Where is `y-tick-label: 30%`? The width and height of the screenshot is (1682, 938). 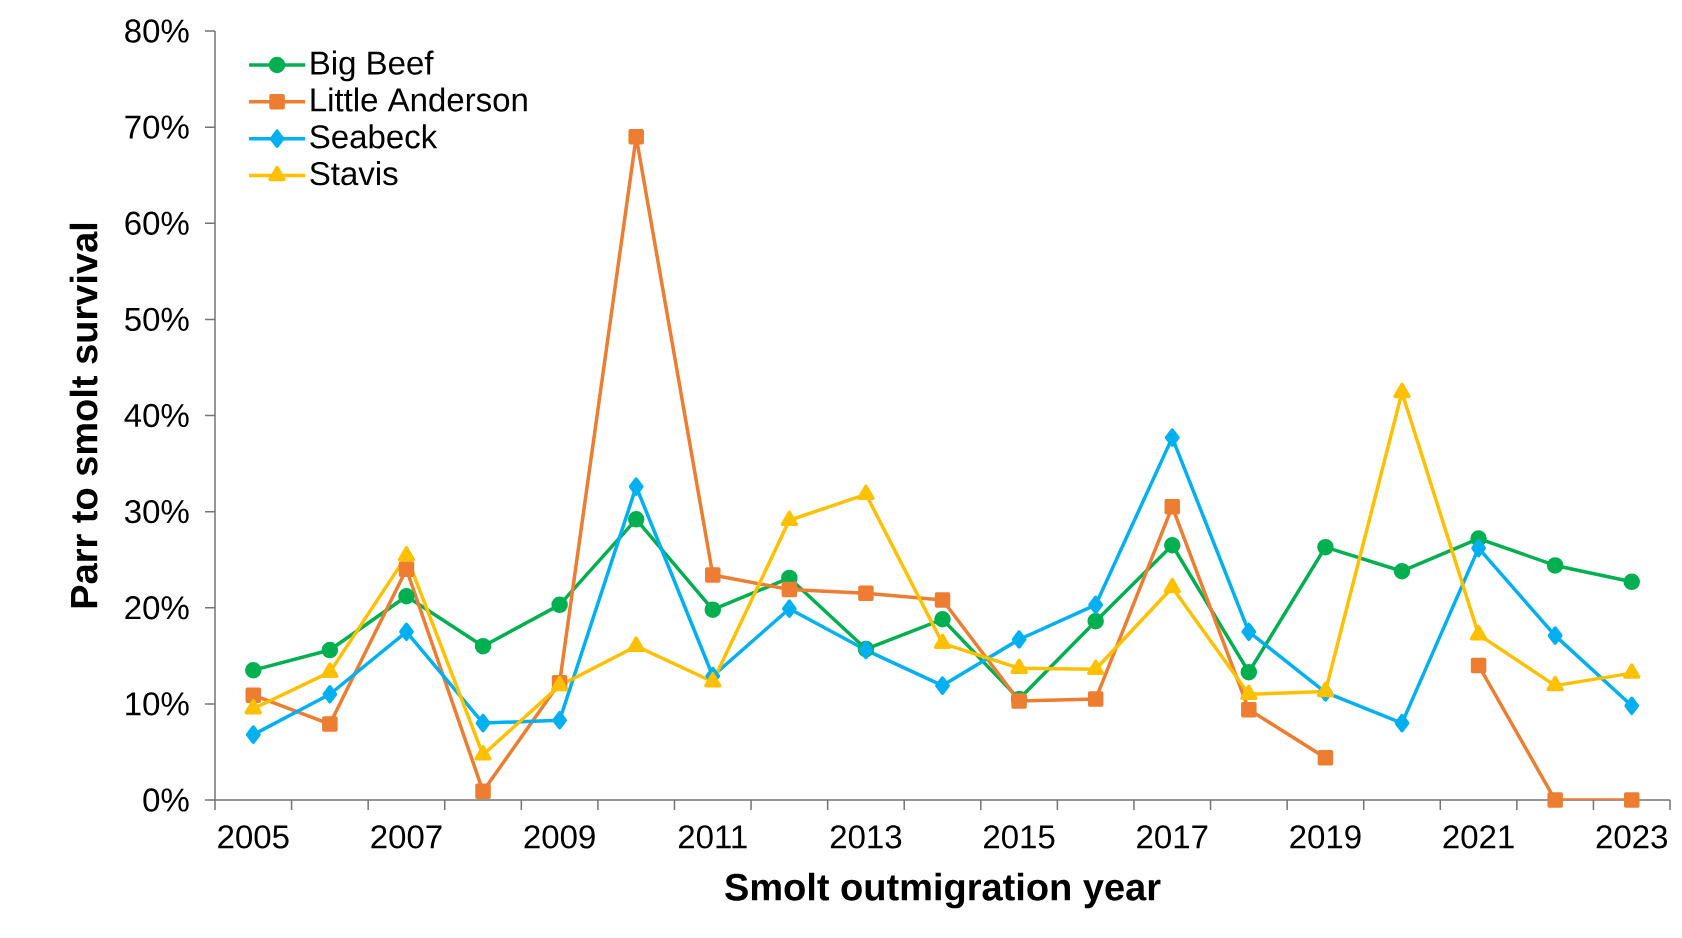 y-tick-label: 30% is located at coordinates (157, 511).